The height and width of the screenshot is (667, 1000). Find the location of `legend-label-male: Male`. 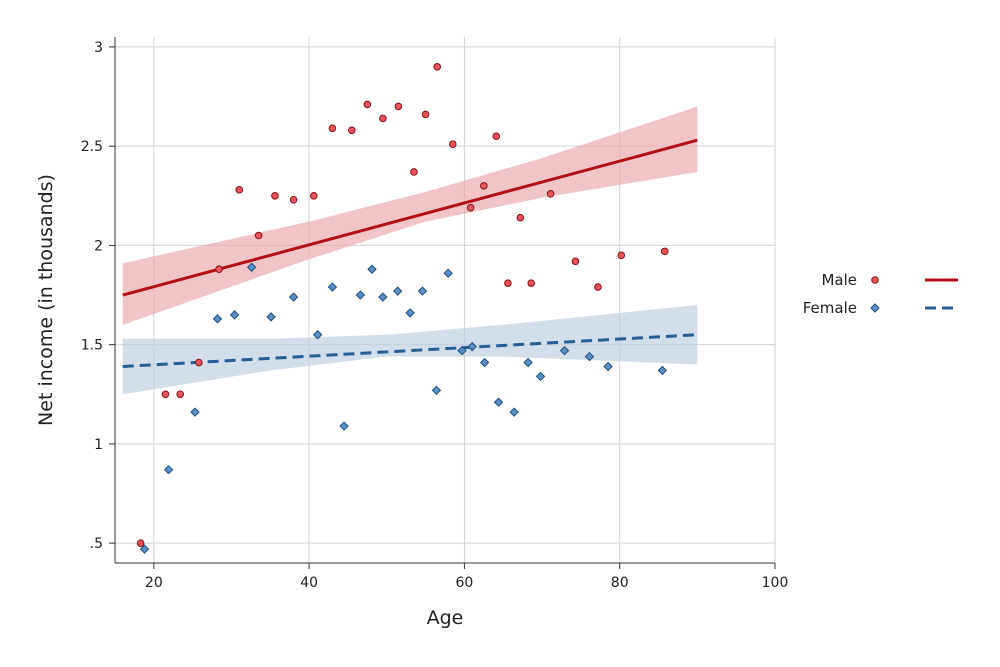

legend-label-male: Male is located at coordinates (839, 280).